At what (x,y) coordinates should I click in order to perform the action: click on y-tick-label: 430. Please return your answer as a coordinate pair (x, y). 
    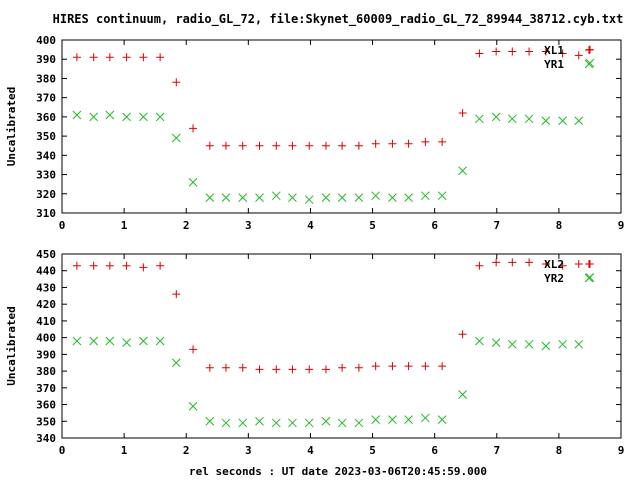
    Looking at the image, I should click on (46, 287).